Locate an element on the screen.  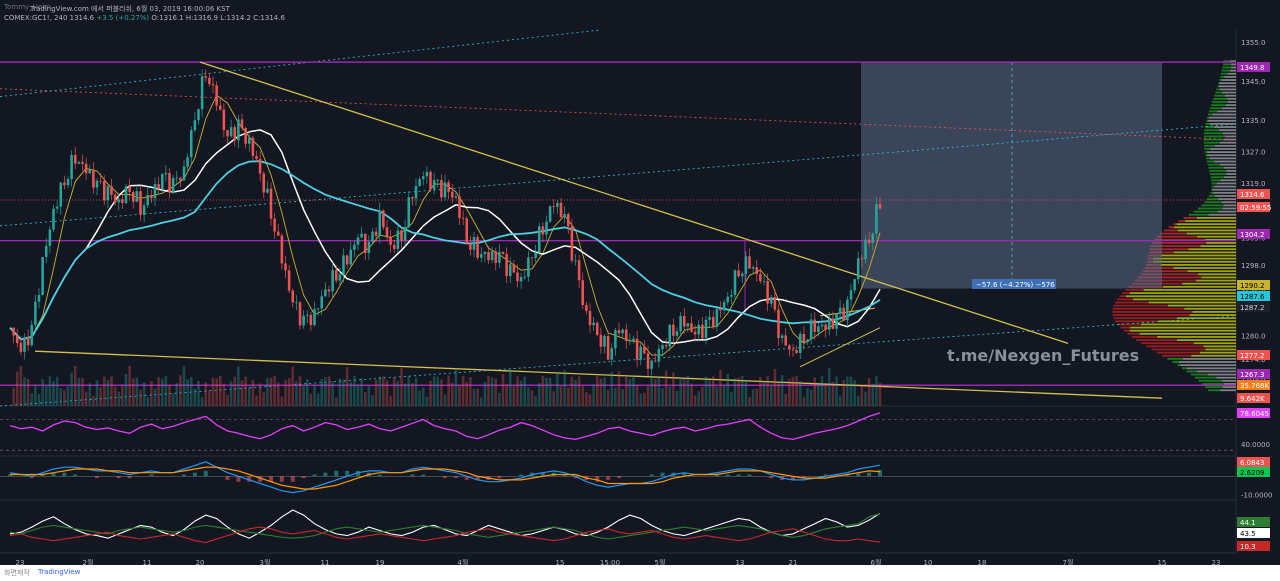
time-tick-label: 5월 is located at coordinates (660, 562).